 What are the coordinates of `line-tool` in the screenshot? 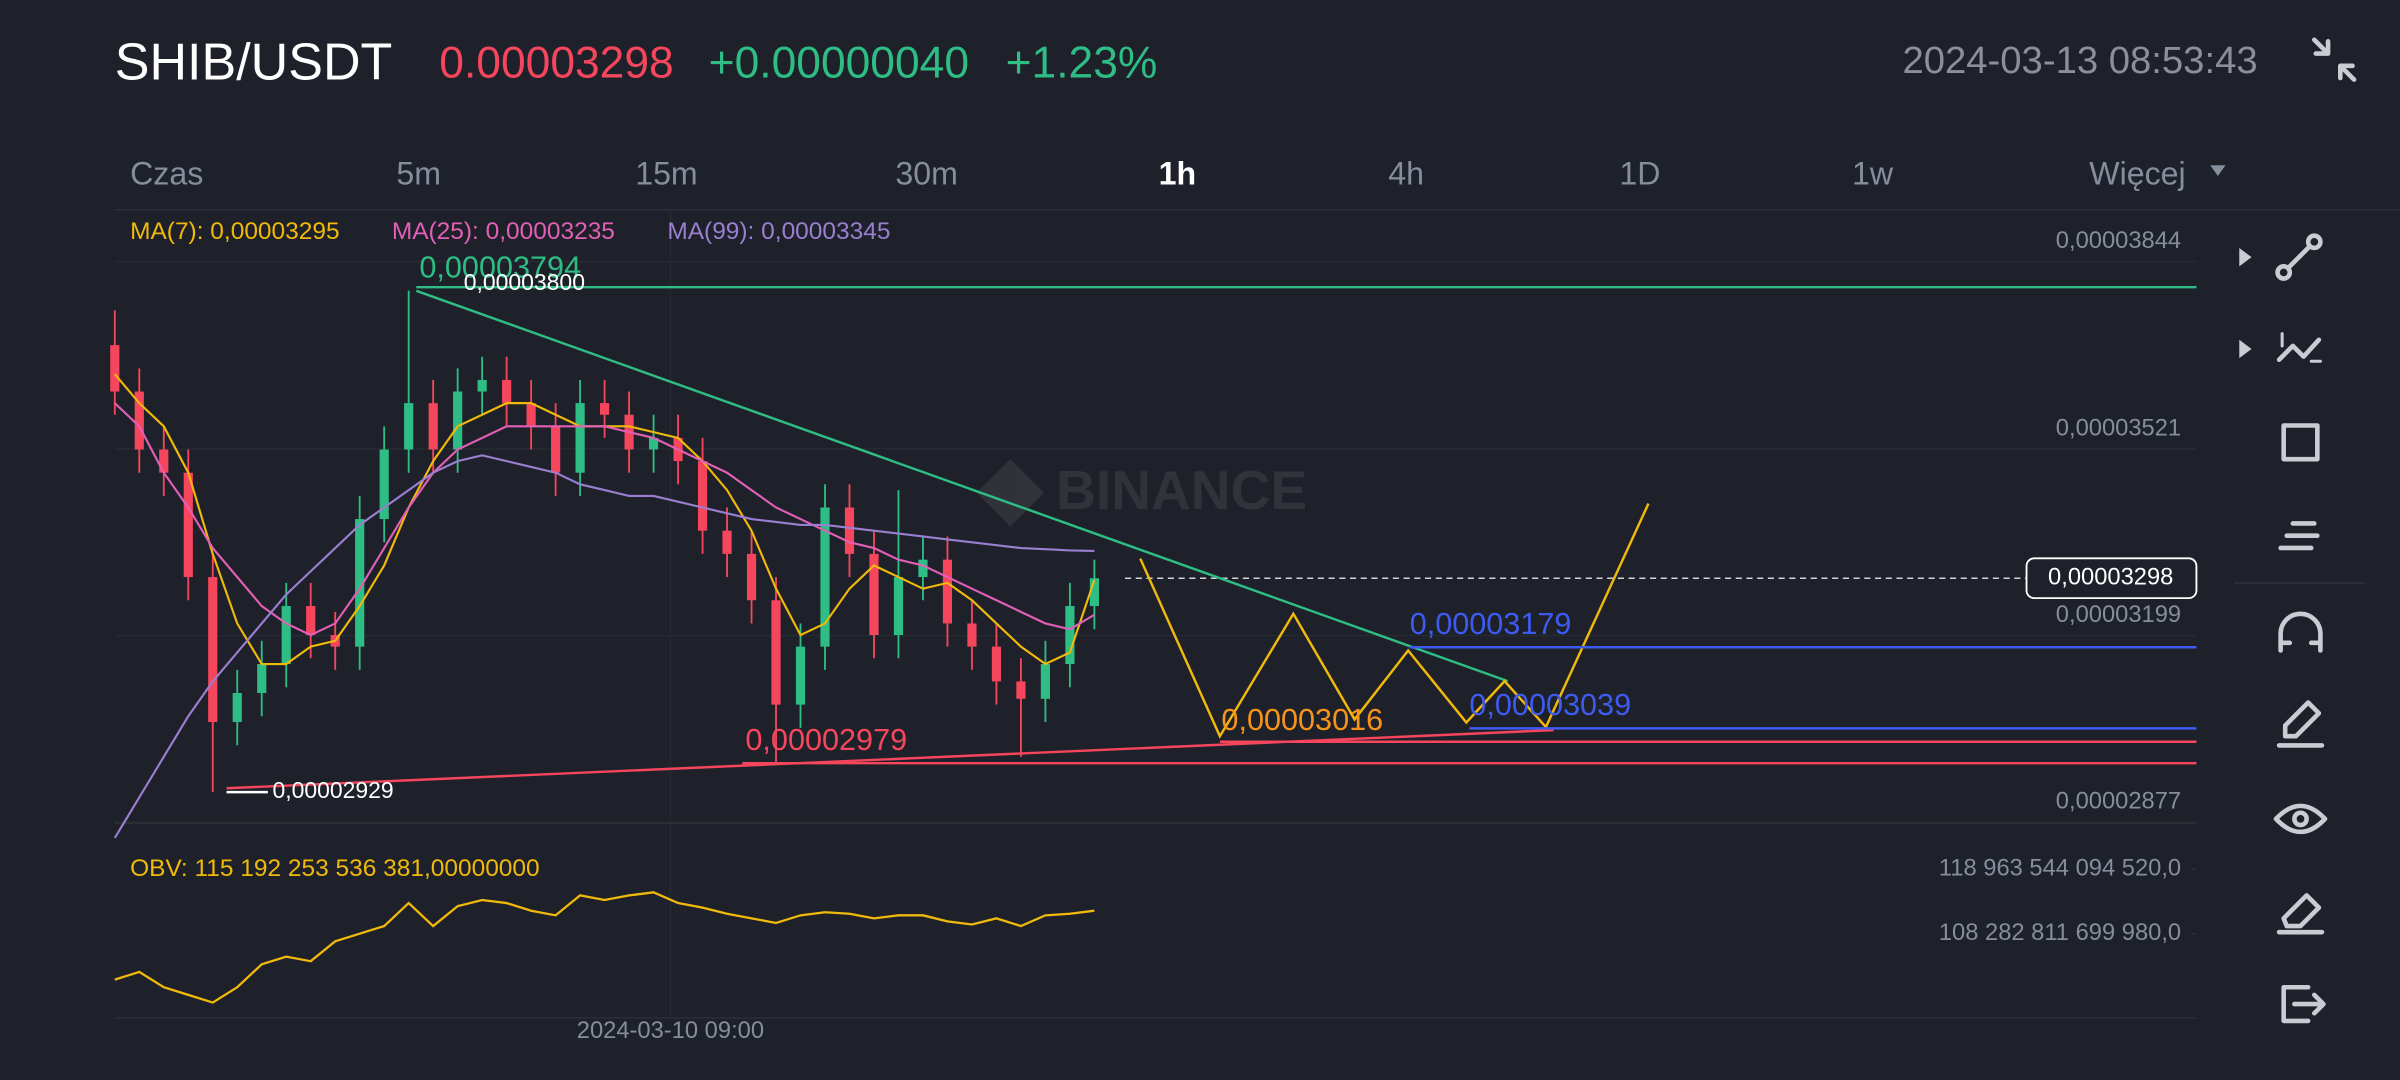 It's located at (2299, 257).